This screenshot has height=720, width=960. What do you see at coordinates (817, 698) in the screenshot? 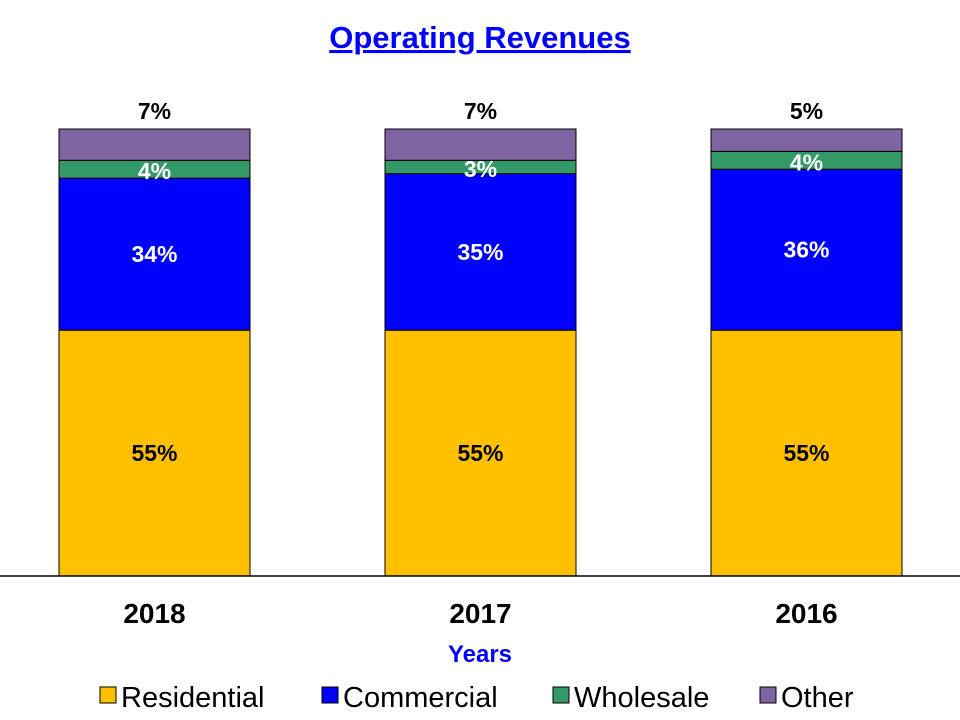
I see `legend-label-other: Other` at bounding box center [817, 698].